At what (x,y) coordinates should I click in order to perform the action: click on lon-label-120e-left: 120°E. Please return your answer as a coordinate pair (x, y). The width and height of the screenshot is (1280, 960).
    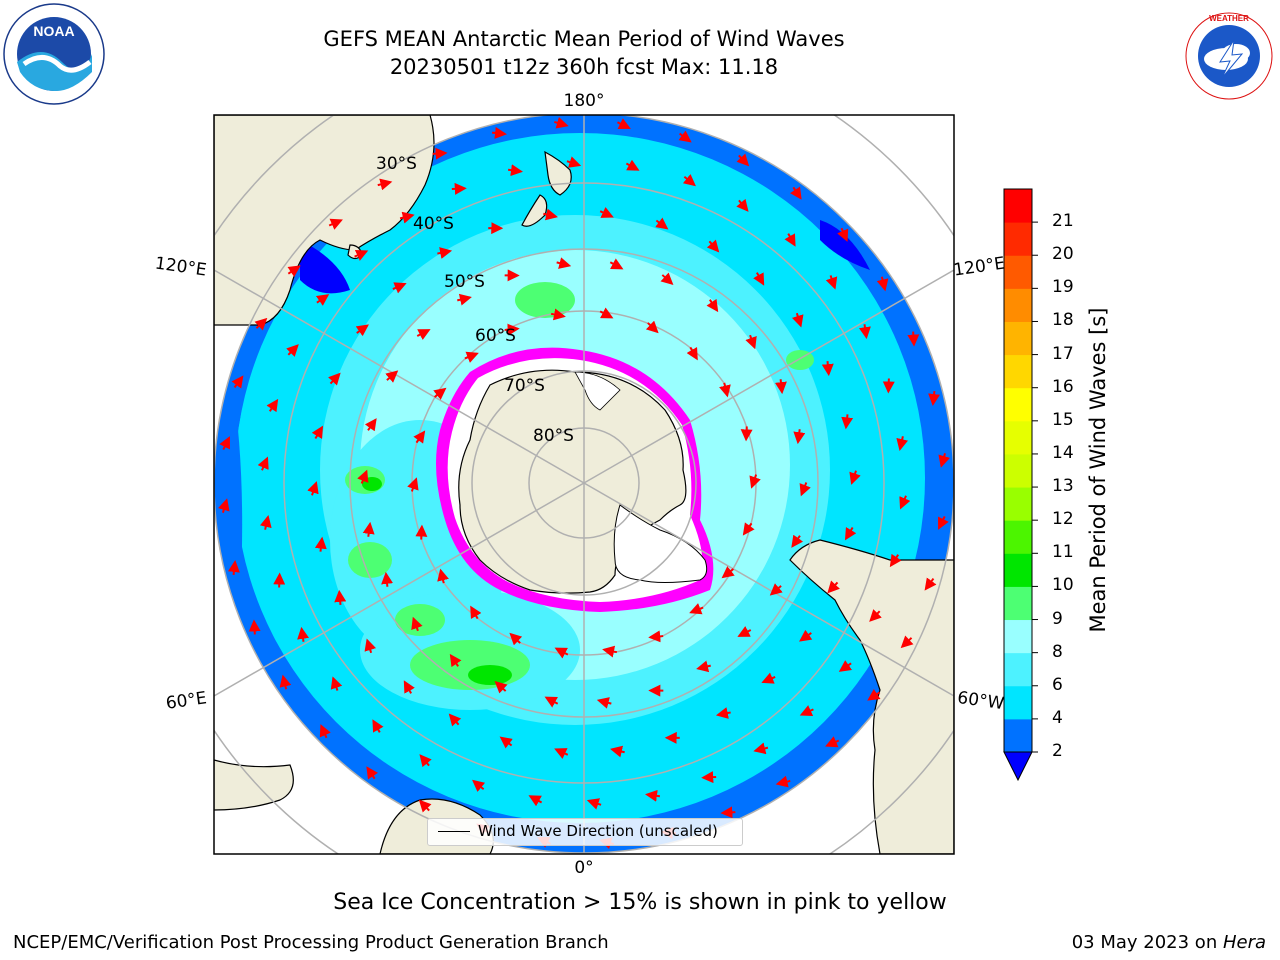
    Looking at the image, I should click on (181, 267).